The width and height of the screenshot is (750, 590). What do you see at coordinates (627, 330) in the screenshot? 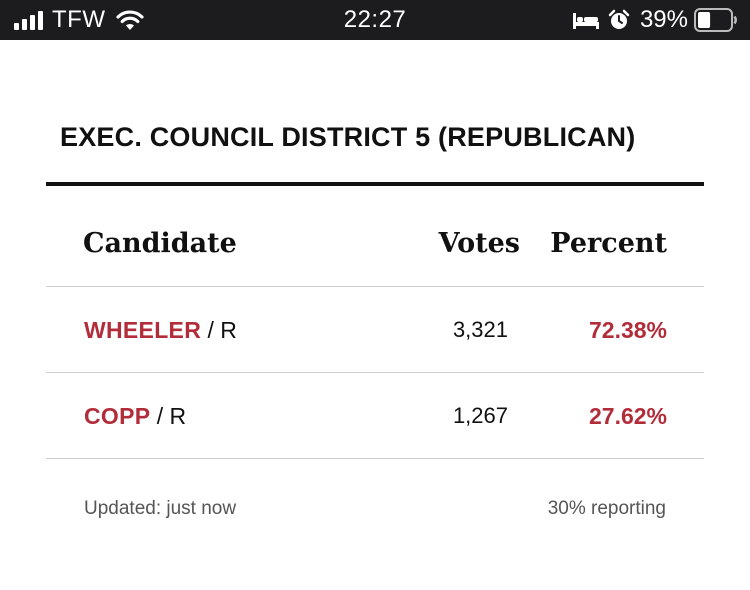
I see `vote-percent: 72.38%` at bounding box center [627, 330].